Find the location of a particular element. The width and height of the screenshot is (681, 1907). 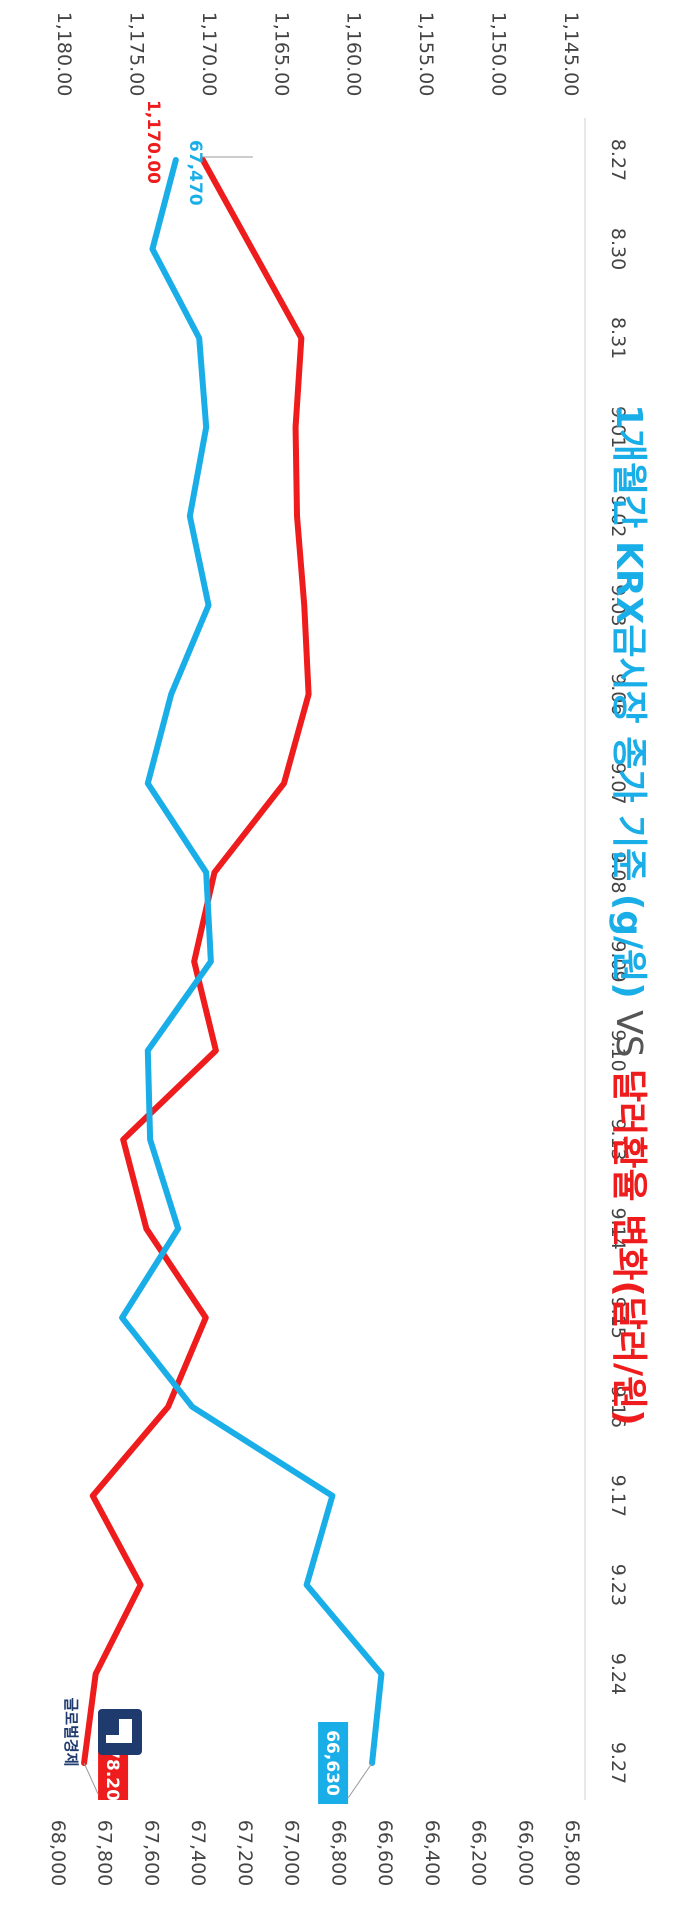

category-tick-label: 9.07 is located at coordinates (618, 783).